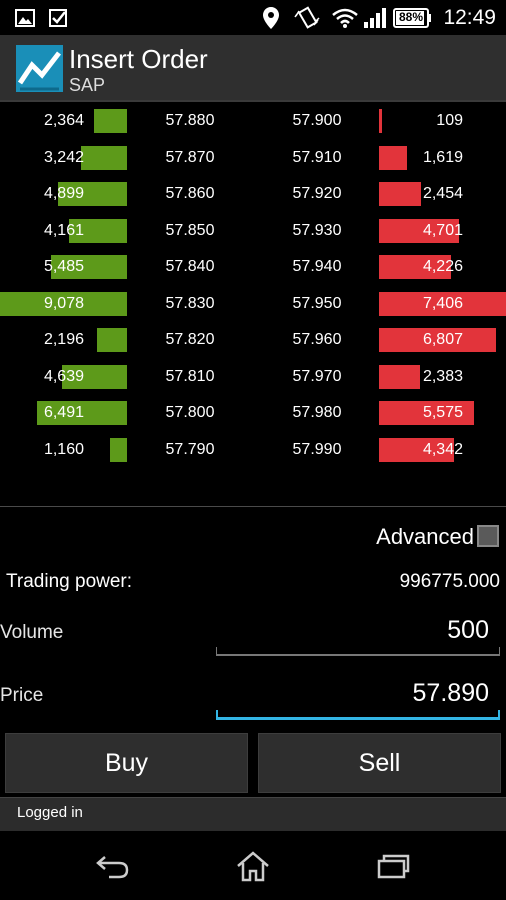 The image size is (506, 900). I want to click on order-book-row: 6,491 57.800 57.980 5,575, so click(253, 413).